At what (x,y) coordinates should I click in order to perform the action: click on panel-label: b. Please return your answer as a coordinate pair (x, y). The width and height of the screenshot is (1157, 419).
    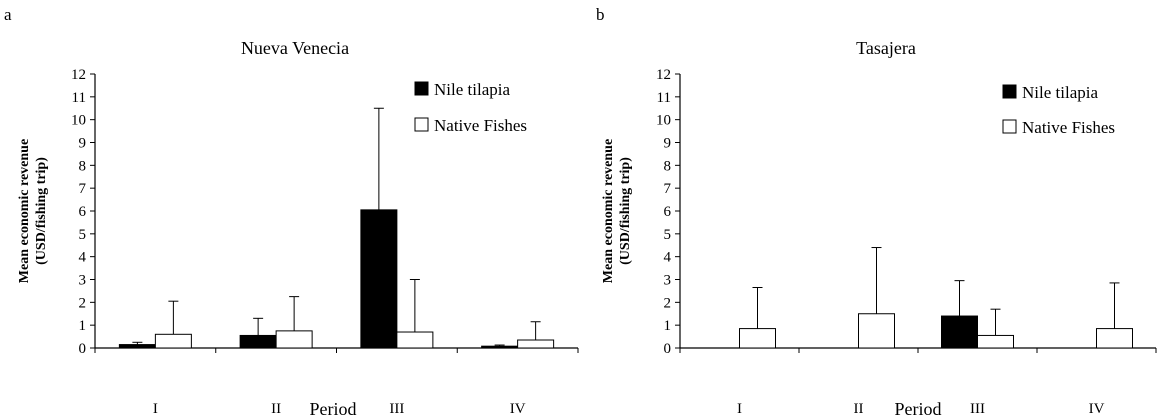
    Looking at the image, I should click on (600, 14).